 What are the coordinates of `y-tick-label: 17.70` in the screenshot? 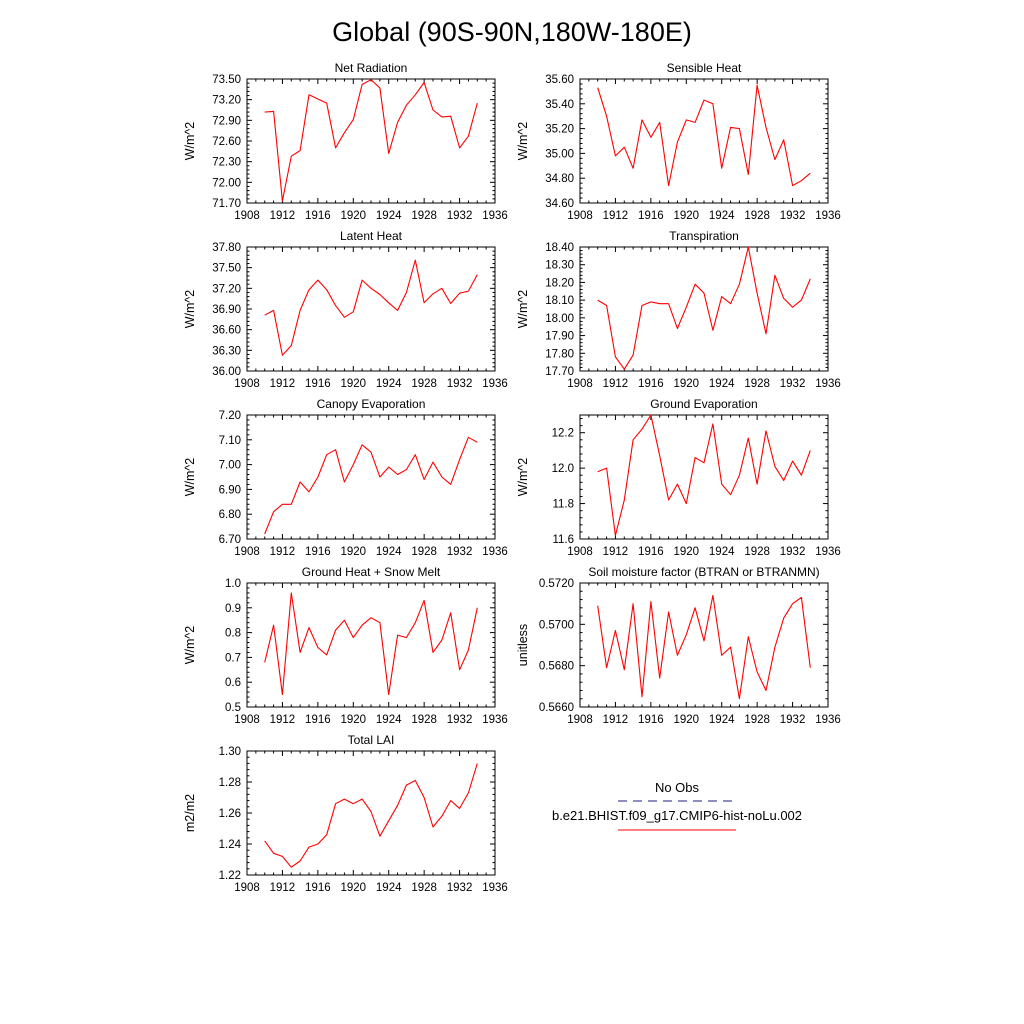 It's located at (559, 372).